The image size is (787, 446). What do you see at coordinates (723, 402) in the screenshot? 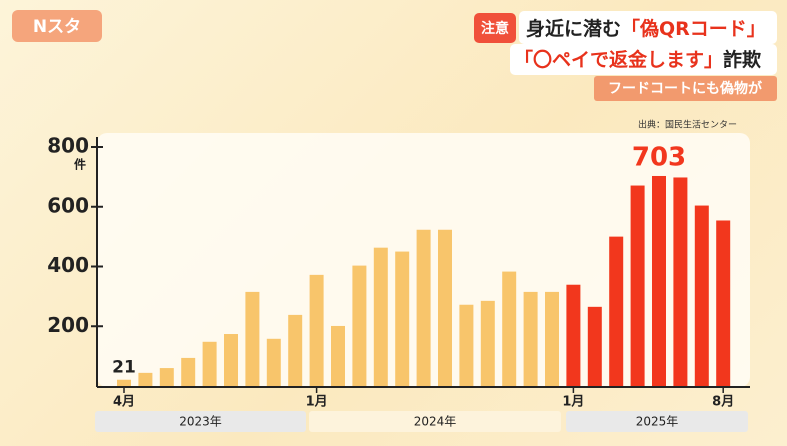
I see `x-tick-label: 8月` at bounding box center [723, 402].